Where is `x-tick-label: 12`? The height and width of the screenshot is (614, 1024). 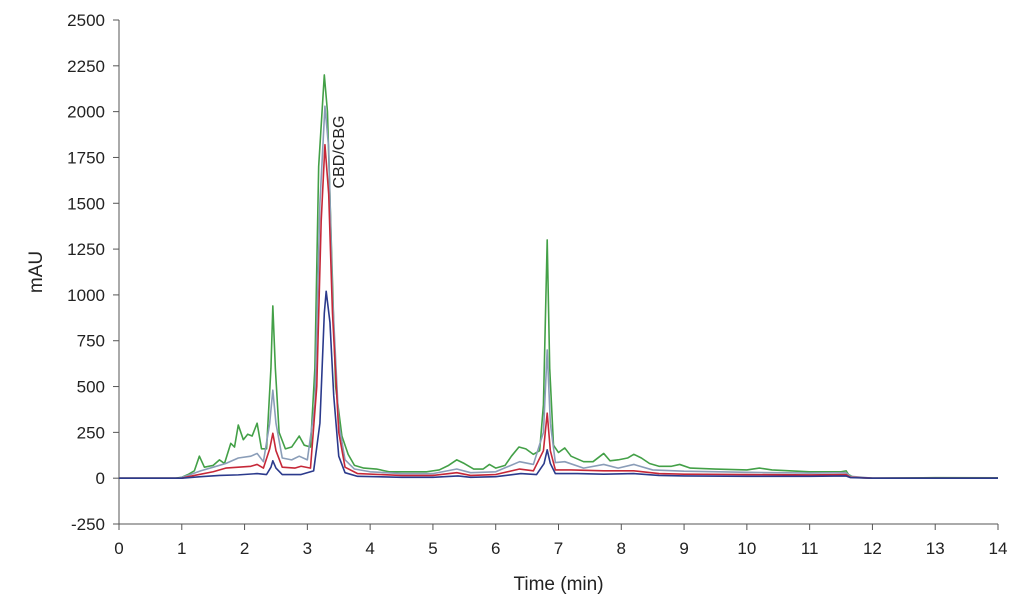 x-tick-label: 12 is located at coordinates (872, 548).